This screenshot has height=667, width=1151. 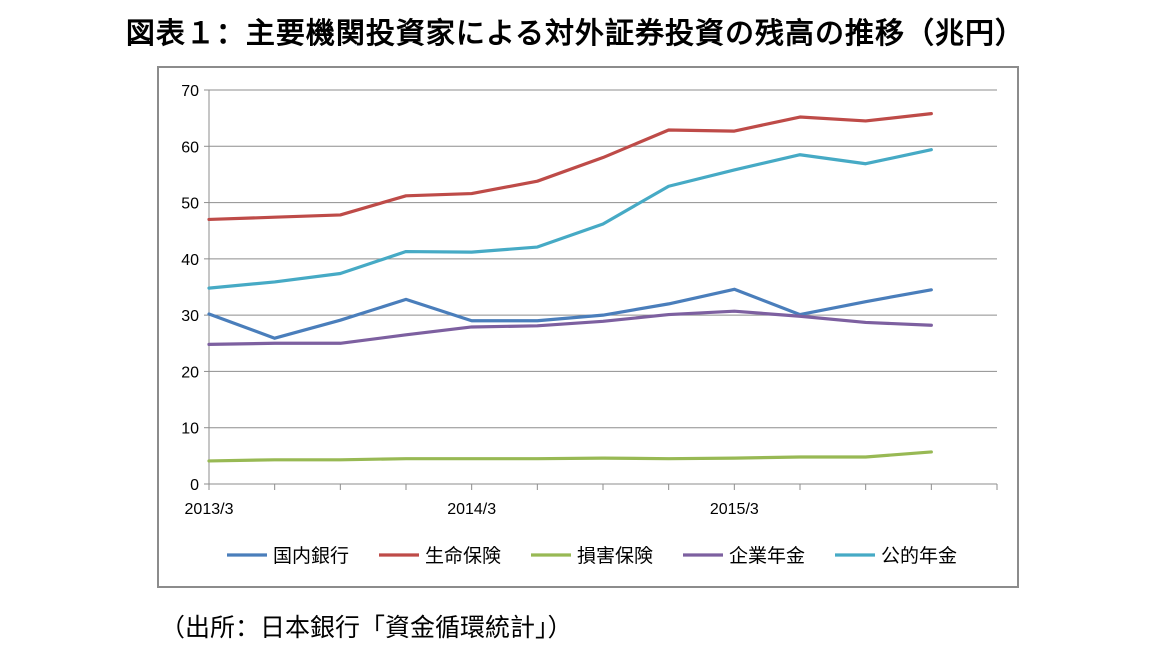 I want to click on y-axis-tick-labels: 0 10 20 30 40 50 60 70, so click(x=190, y=288).